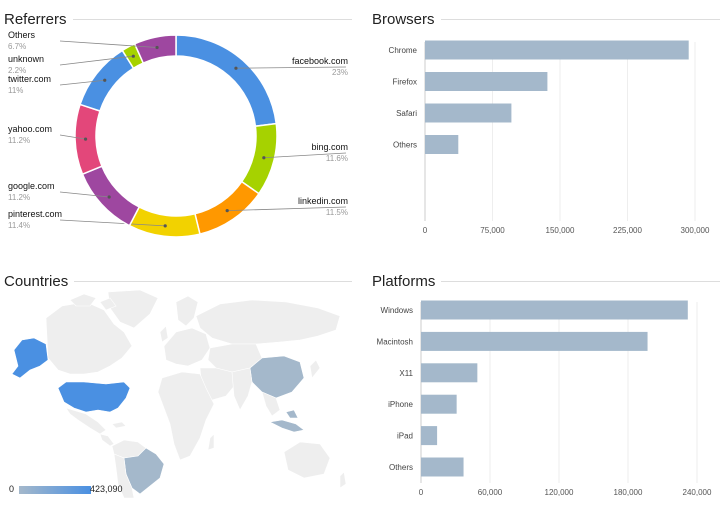  What do you see at coordinates (323, 201) in the screenshot?
I see `referrers-label: linkedin.com` at bounding box center [323, 201].